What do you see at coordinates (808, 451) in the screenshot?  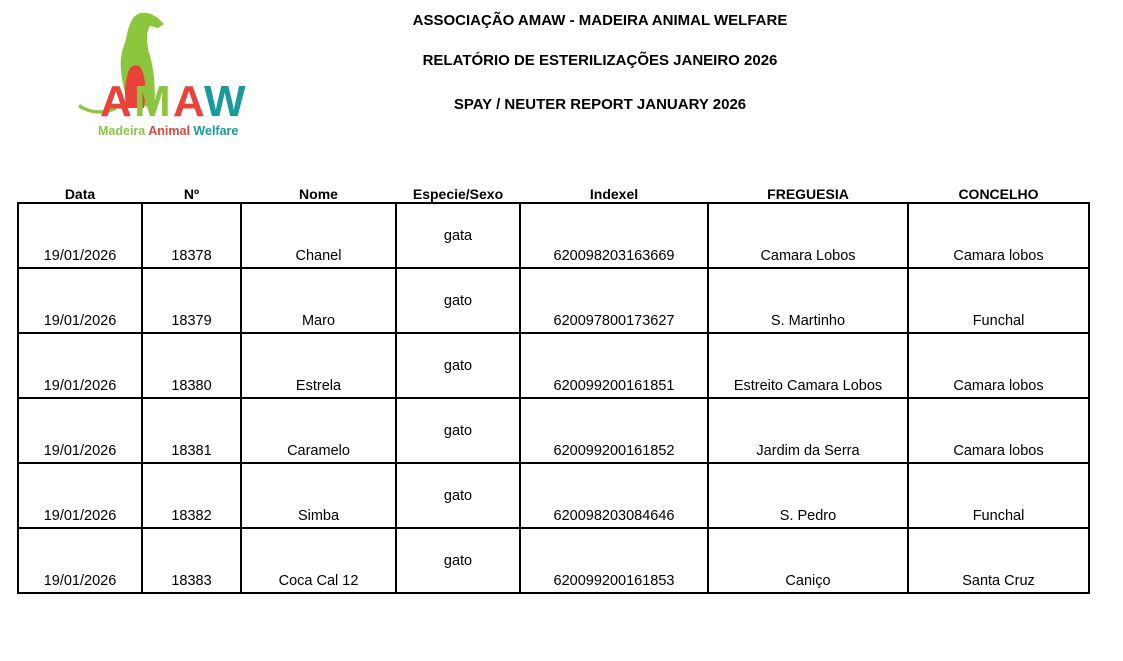 I see `cell-freguesia-text: Jardim da Serra` at bounding box center [808, 451].